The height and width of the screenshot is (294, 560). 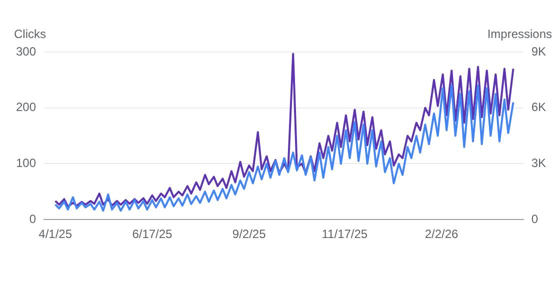 What do you see at coordinates (441, 234) in the screenshot?
I see `x-tick-label: 2/2/26` at bounding box center [441, 234].